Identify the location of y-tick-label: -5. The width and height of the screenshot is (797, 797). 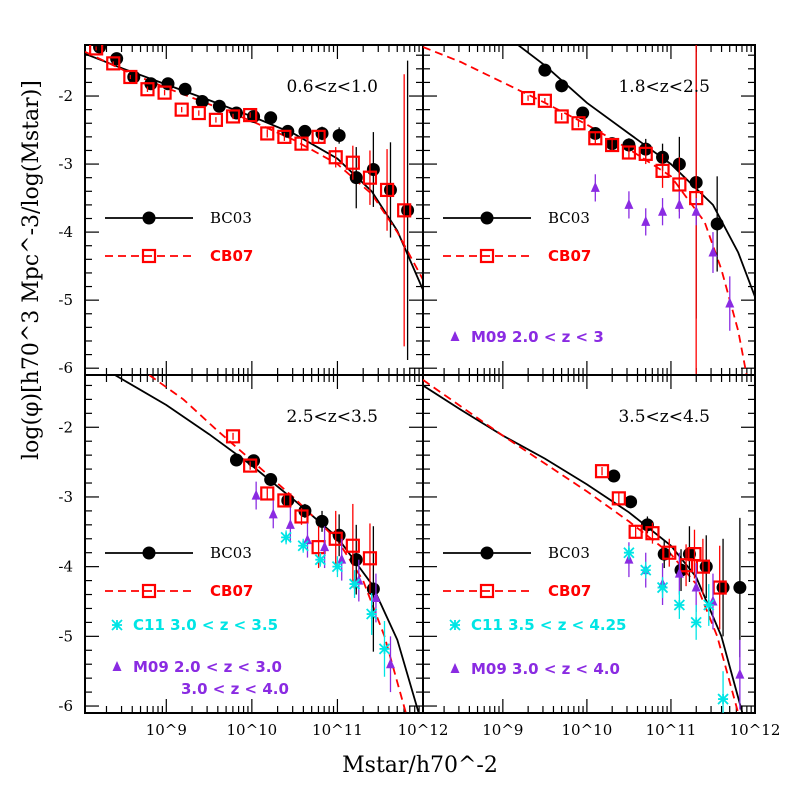
(65, 300).